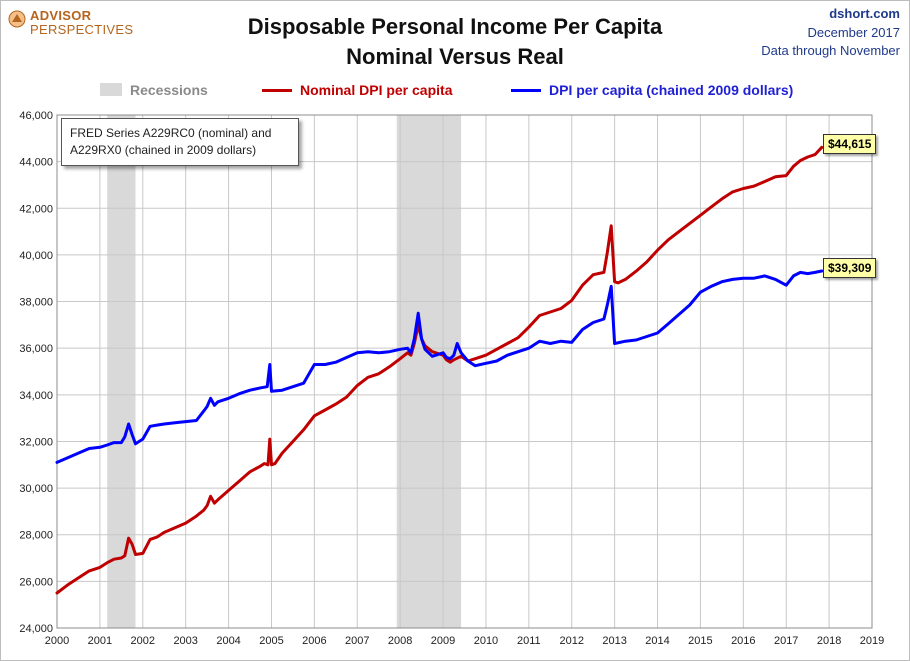 This screenshot has height=661, width=910. What do you see at coordinates (36, 442) in the screenshot?
I see `y-tick-label: 32,000` at bounding box center [36, 442].